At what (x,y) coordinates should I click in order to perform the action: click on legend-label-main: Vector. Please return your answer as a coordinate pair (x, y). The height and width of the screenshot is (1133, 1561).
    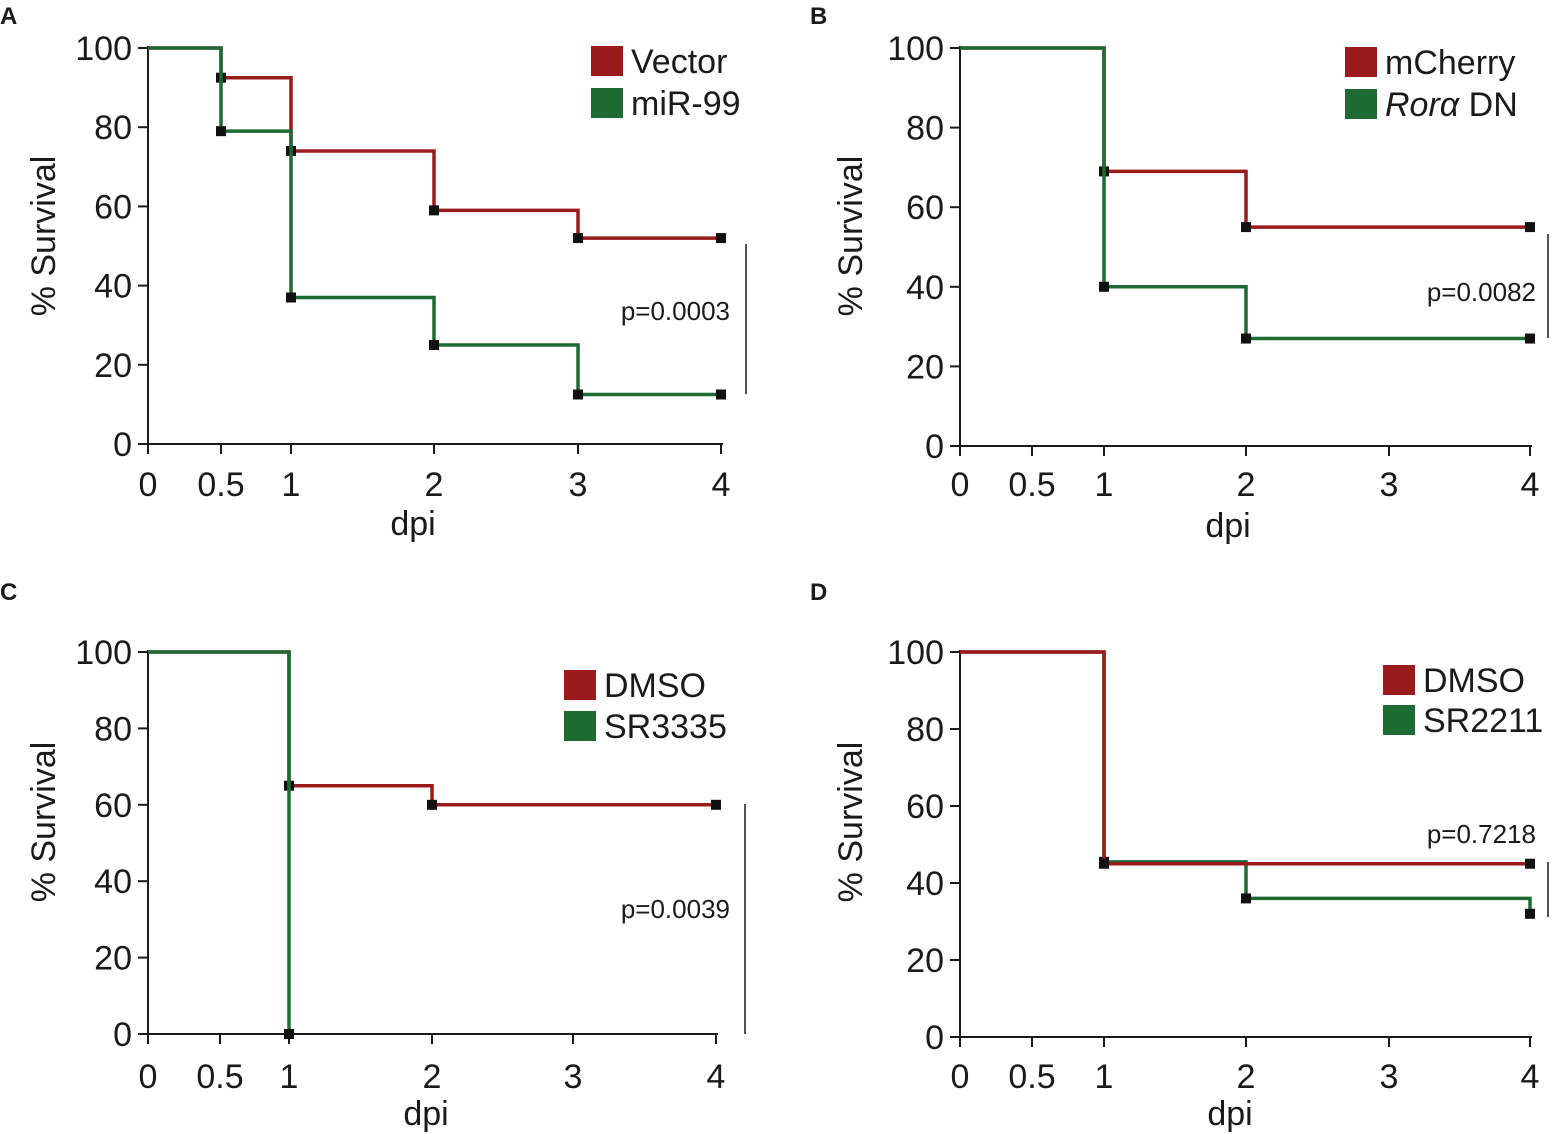
    Looking at the image, I should click on (679, 62).